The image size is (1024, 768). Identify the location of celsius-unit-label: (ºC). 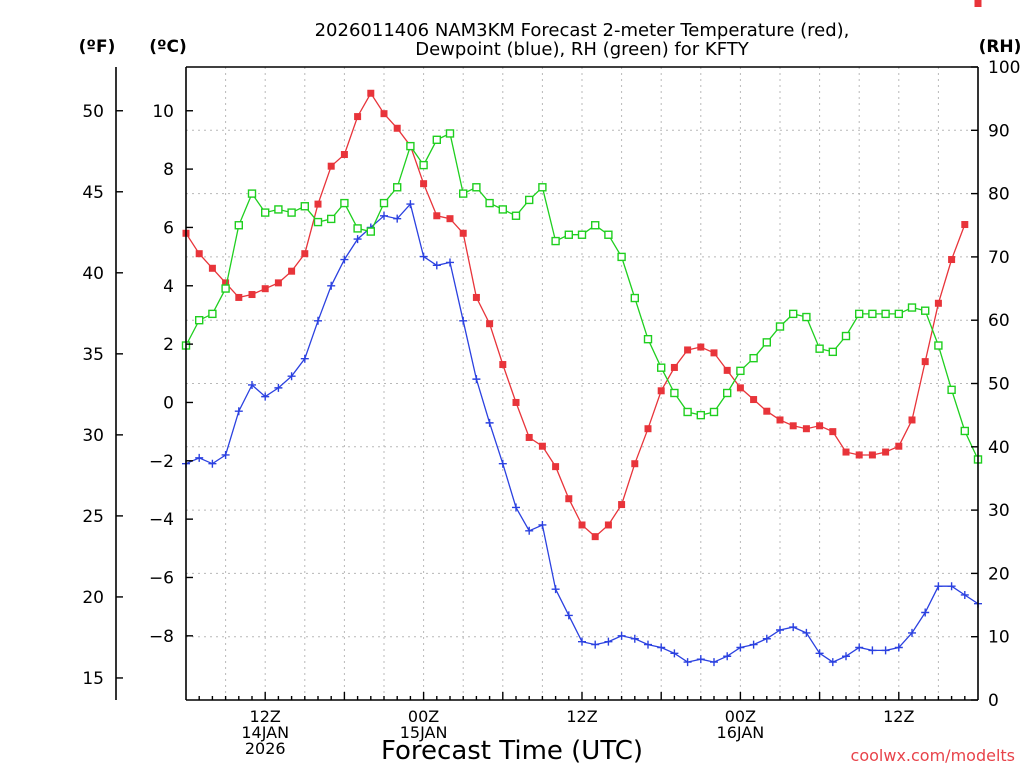
(168, 47).